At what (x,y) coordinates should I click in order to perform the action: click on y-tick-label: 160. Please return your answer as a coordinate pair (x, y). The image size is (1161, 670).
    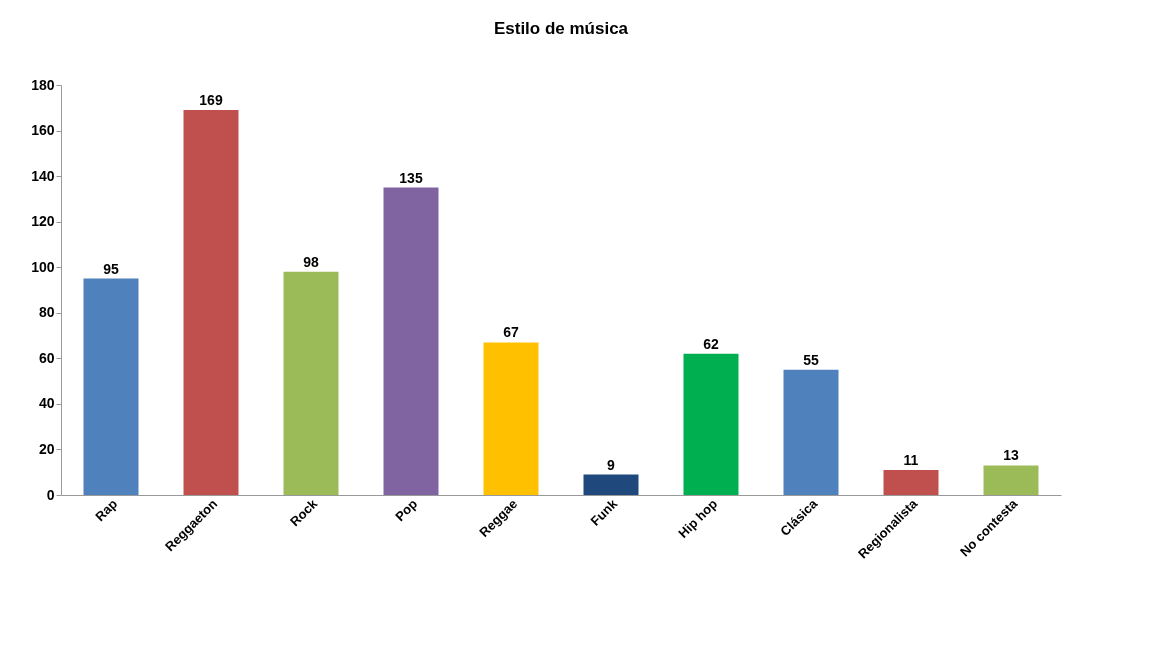
    Looking at the image, I should click on (43, 130).